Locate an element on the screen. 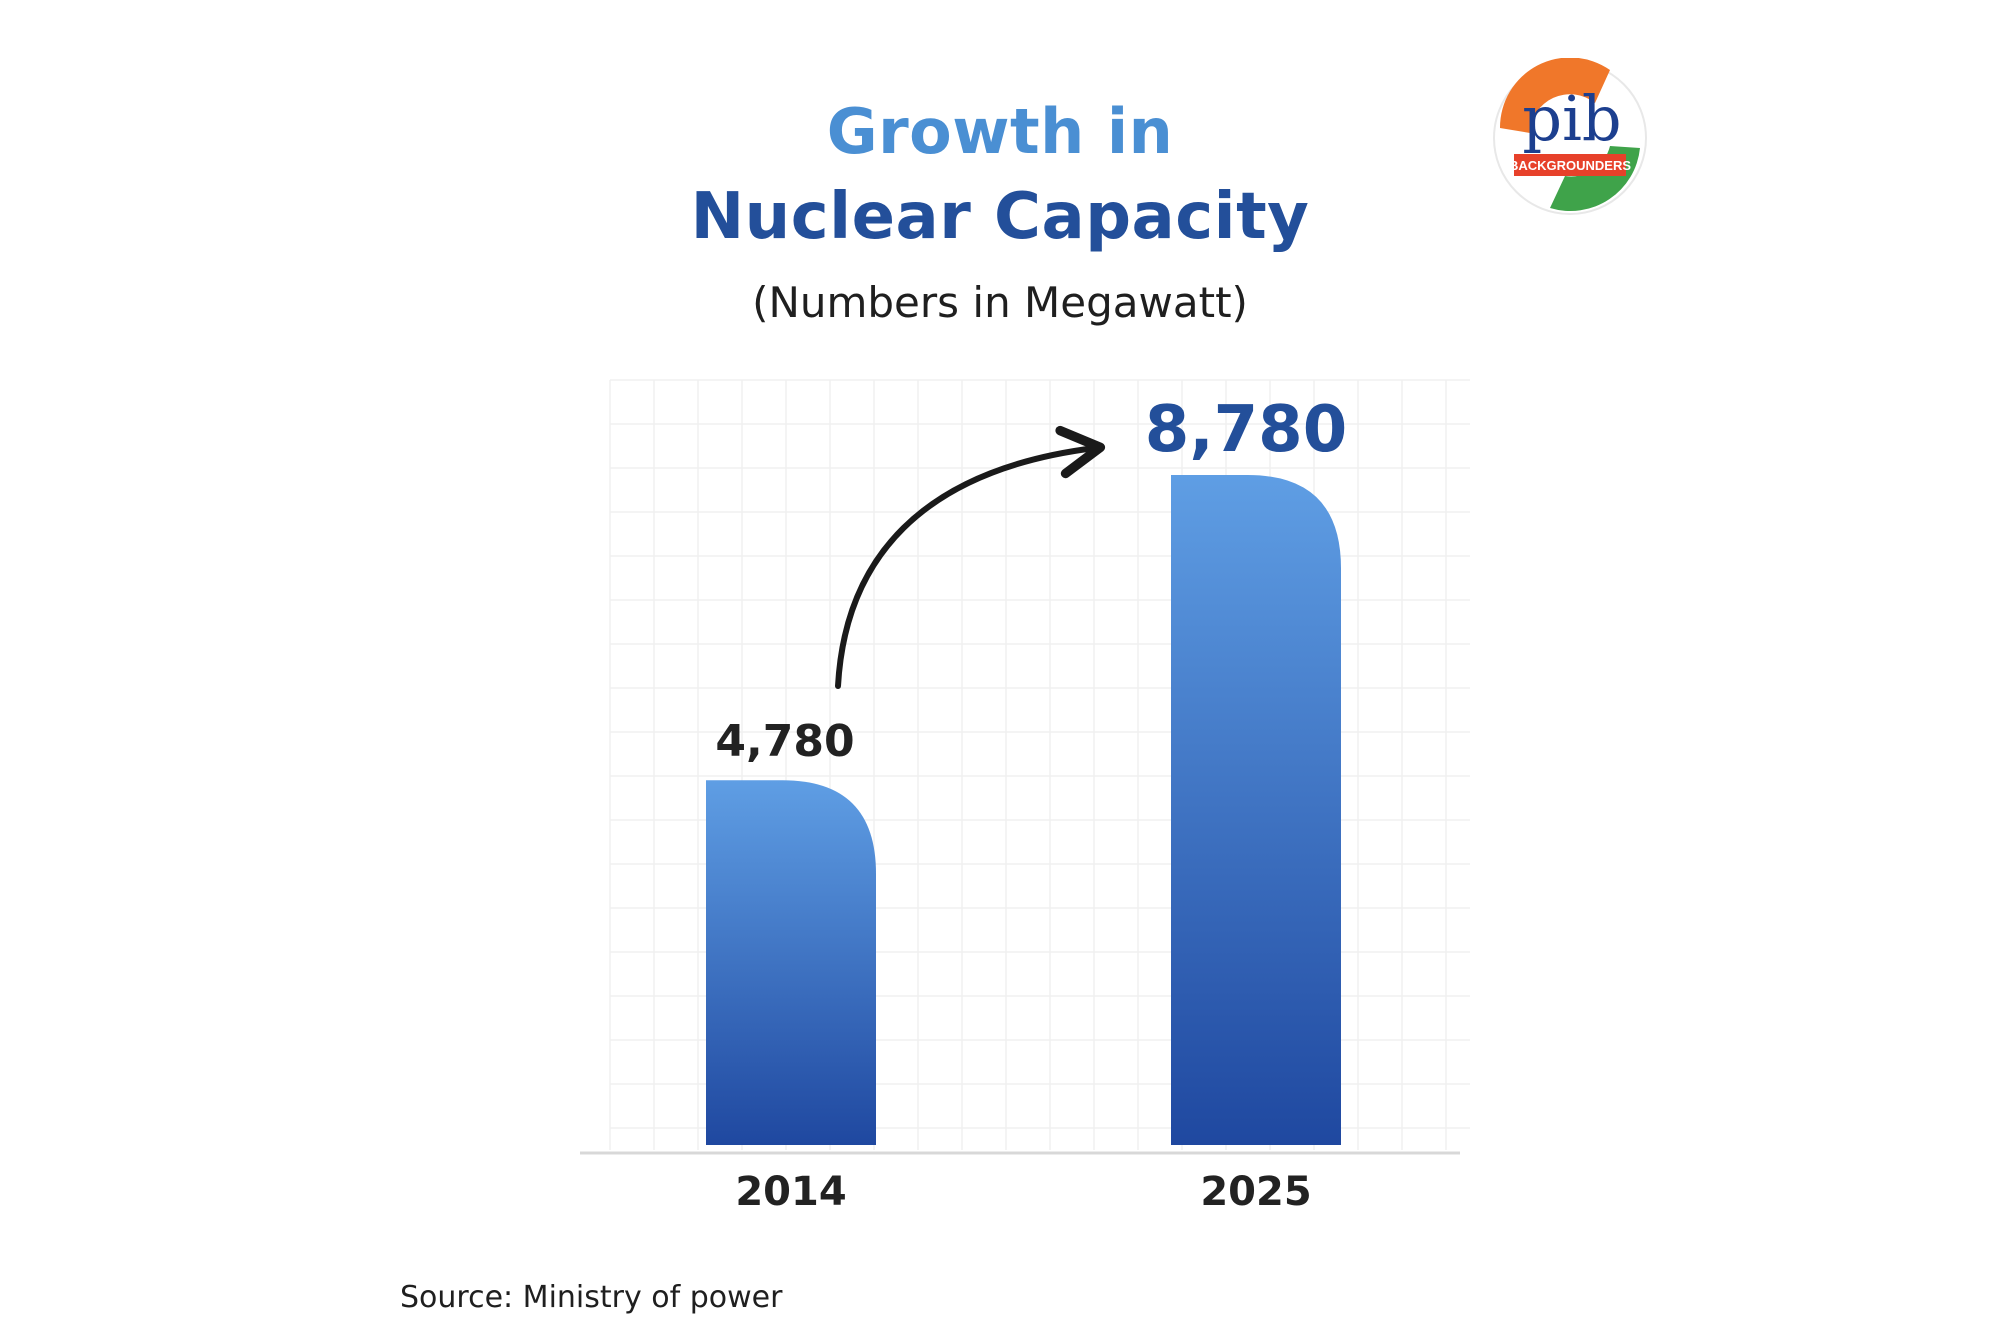  value-label-2025: 8,780 is located at coordinates (1246, 430).